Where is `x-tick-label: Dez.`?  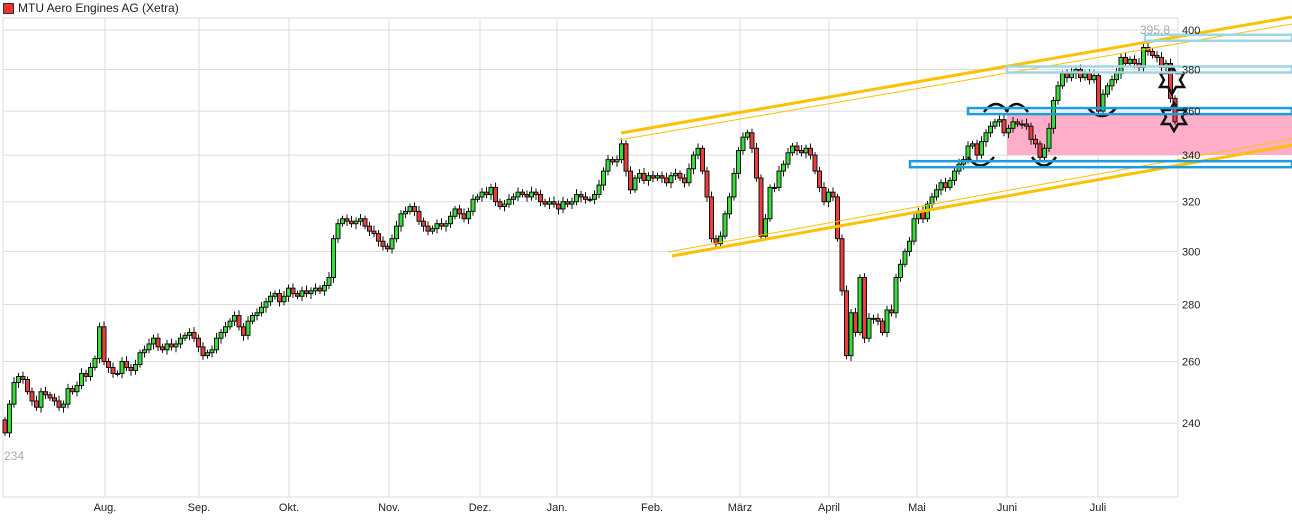 x-tick-label: Dez. is located at coordinates (480, 508).